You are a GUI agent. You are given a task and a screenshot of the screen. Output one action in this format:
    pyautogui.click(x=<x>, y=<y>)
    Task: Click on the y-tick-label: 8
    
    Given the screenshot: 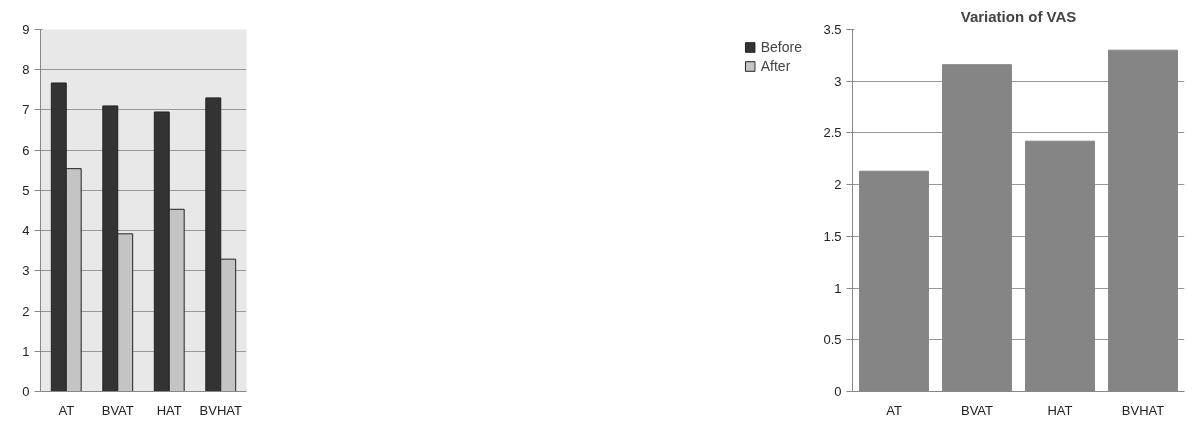 What is the action you would take?
    pyautogui.click(x=26, y=70)
    